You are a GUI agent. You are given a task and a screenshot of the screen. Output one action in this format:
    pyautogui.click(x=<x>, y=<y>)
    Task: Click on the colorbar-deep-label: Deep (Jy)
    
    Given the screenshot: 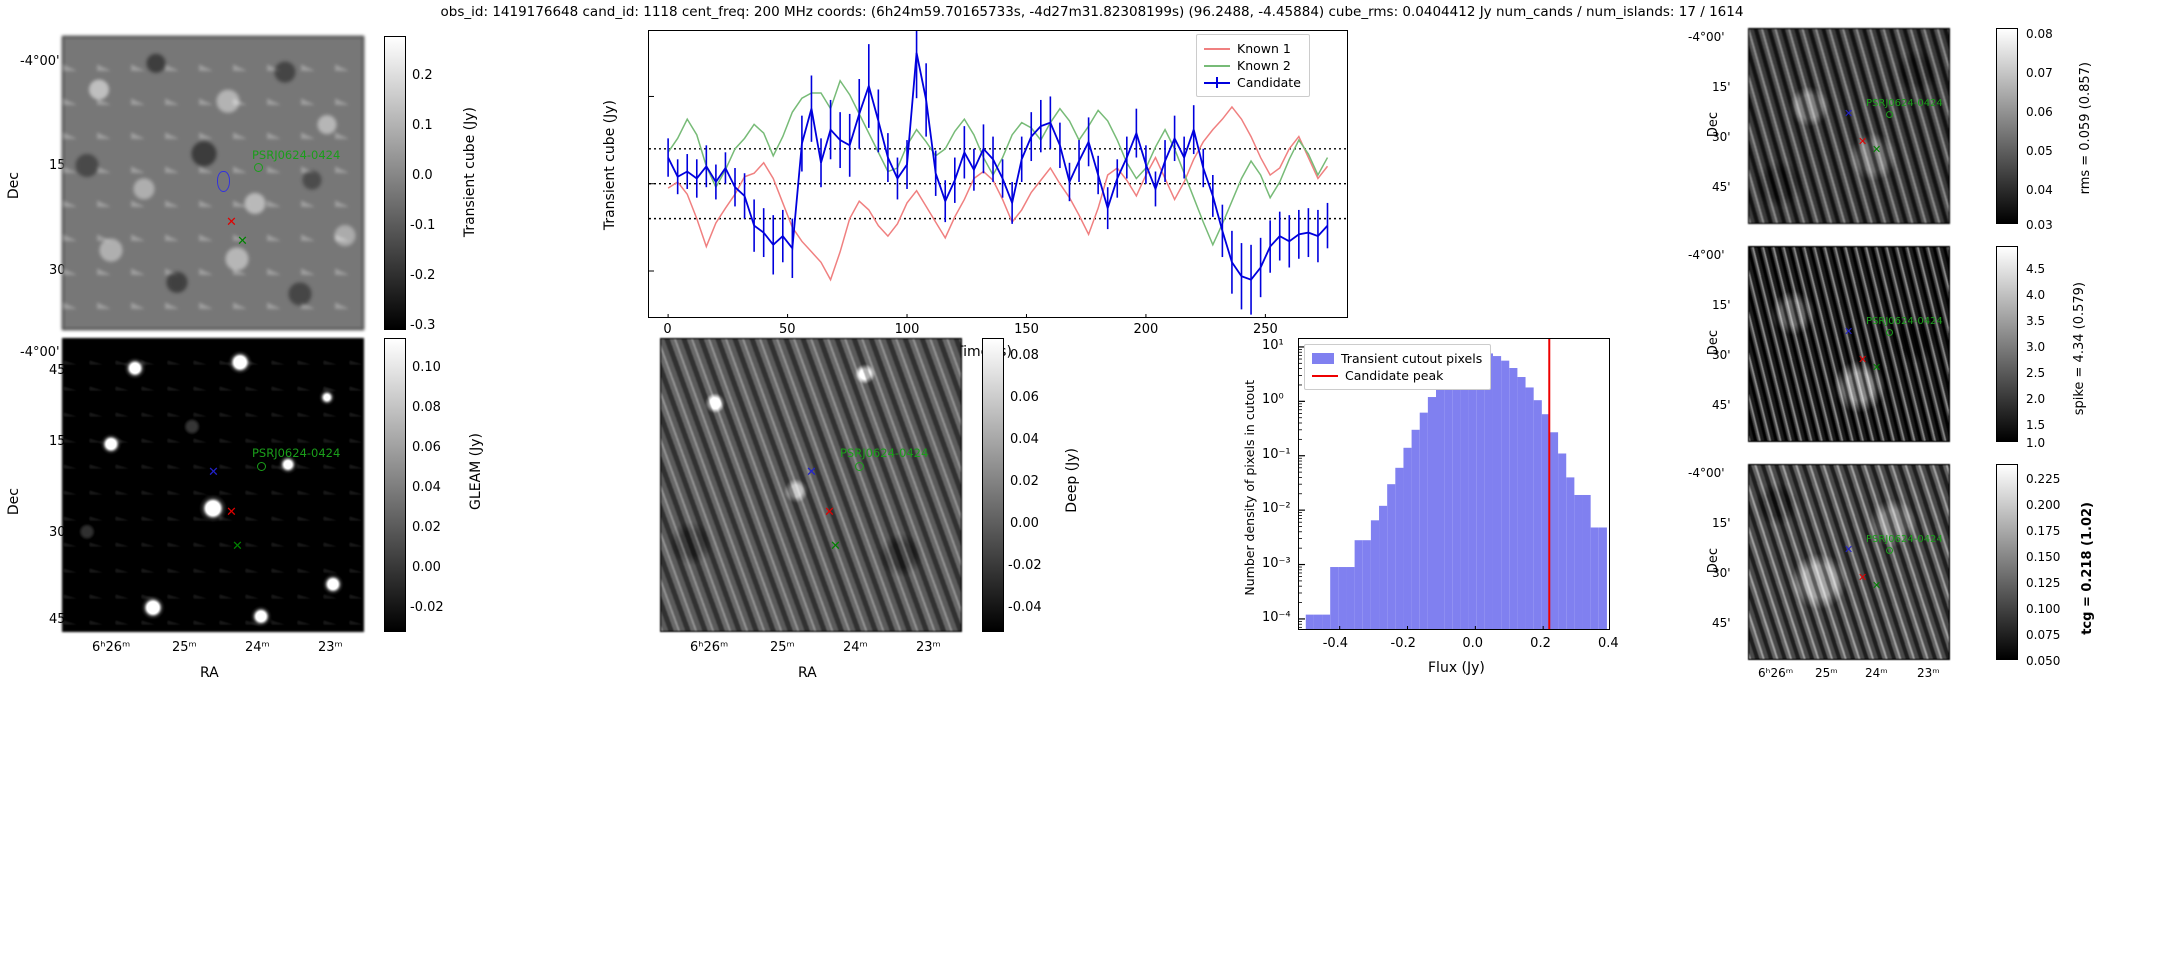 What is the action you would take?
    pyautogui.click(x=1072, y=480)
    